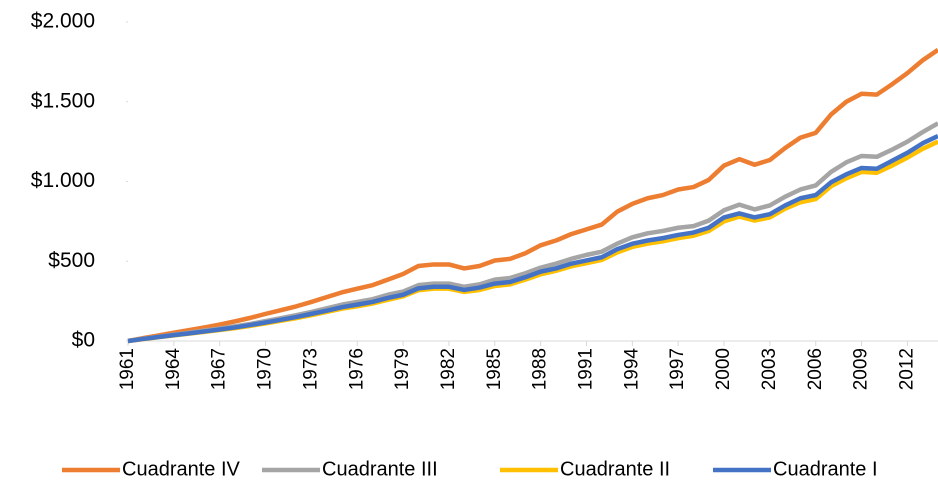 This screenshot has width=938, height=487. I want to click on y-tick-label: $500, so click(71, 260).